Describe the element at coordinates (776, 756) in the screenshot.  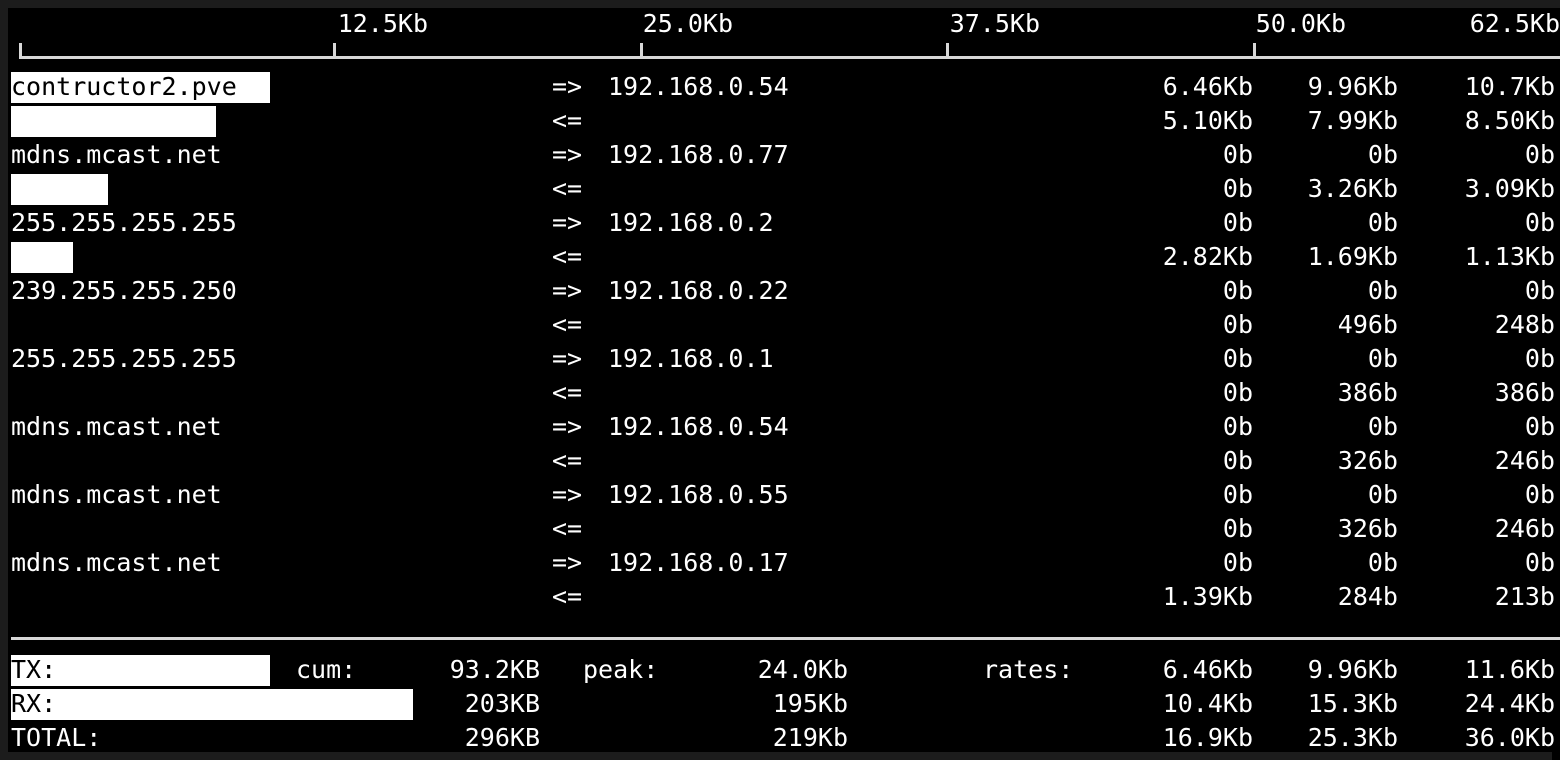
I see `window-bottom-border` at that location.